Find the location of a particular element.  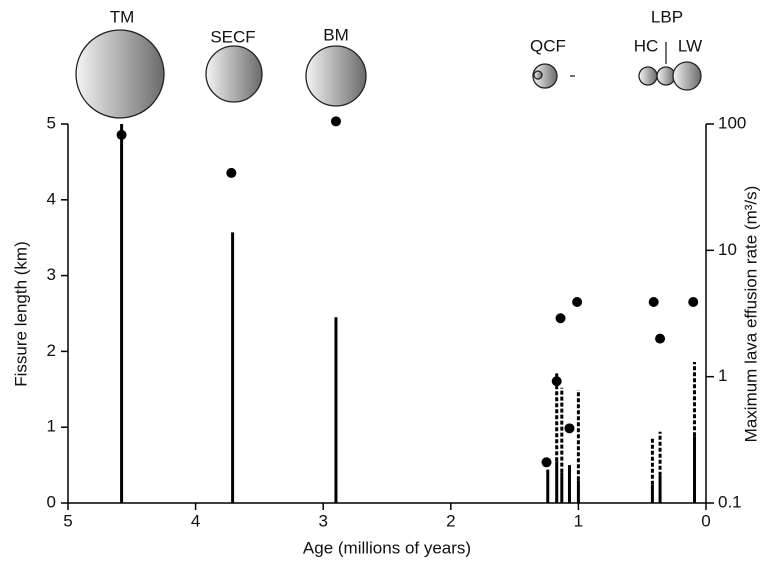

x-tick-label: 2 is located at coordinates (450, 520).